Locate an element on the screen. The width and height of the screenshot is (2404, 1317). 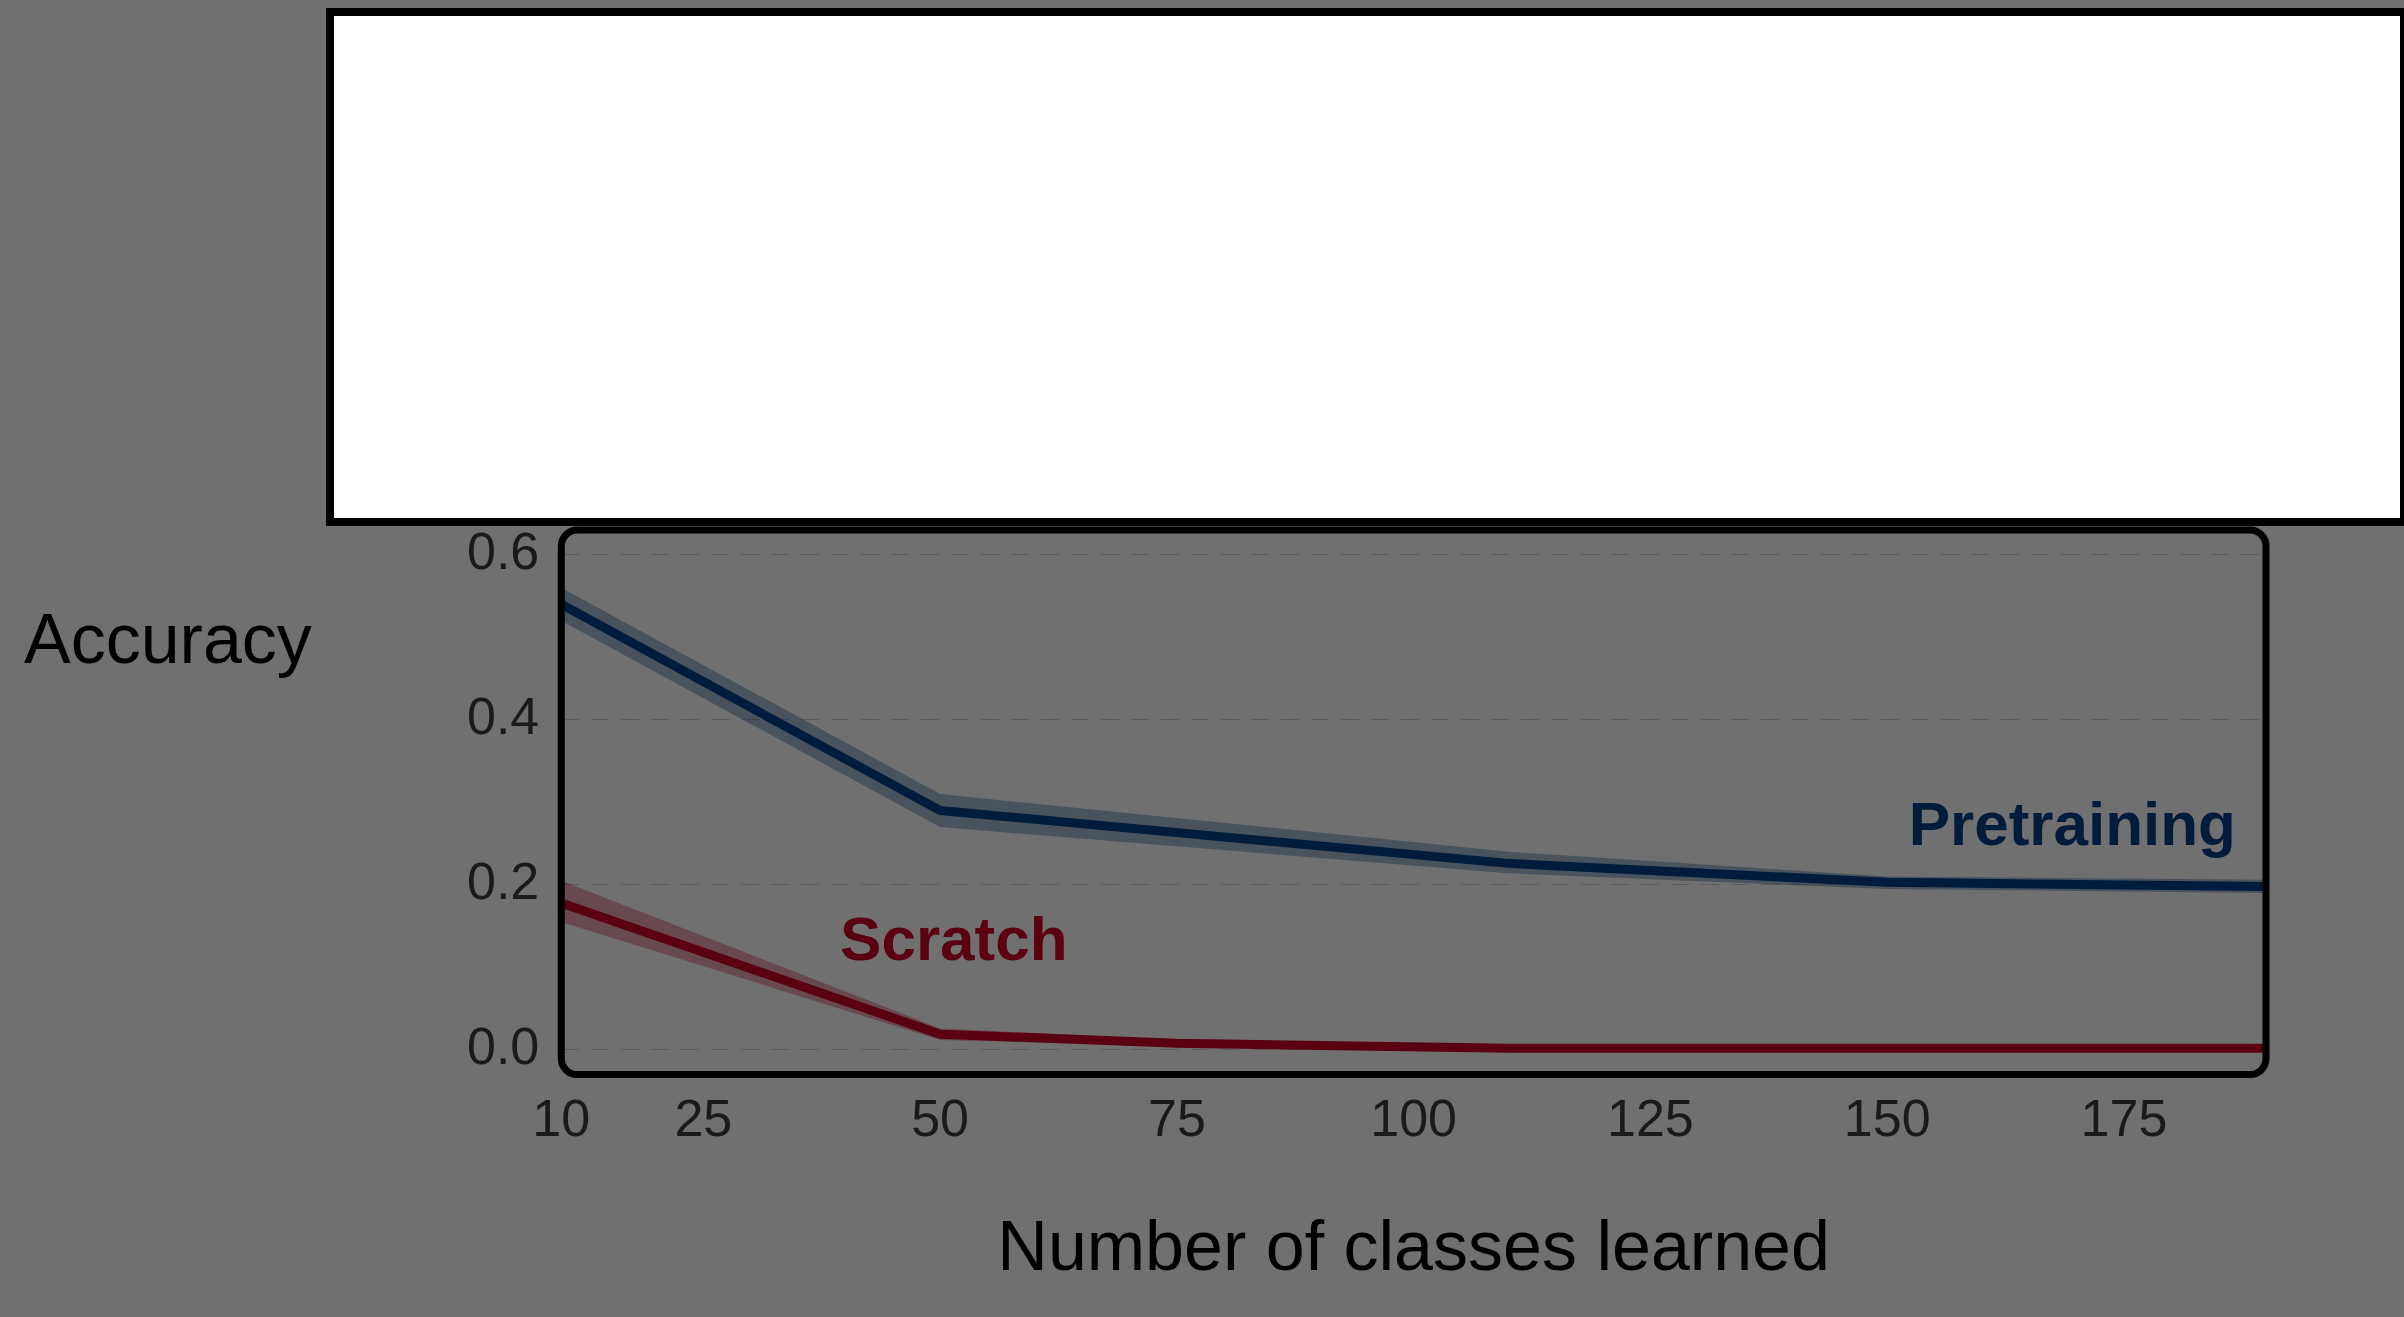
x-axis-title: Number of classes learned is located at coordinates (1413, 1246).